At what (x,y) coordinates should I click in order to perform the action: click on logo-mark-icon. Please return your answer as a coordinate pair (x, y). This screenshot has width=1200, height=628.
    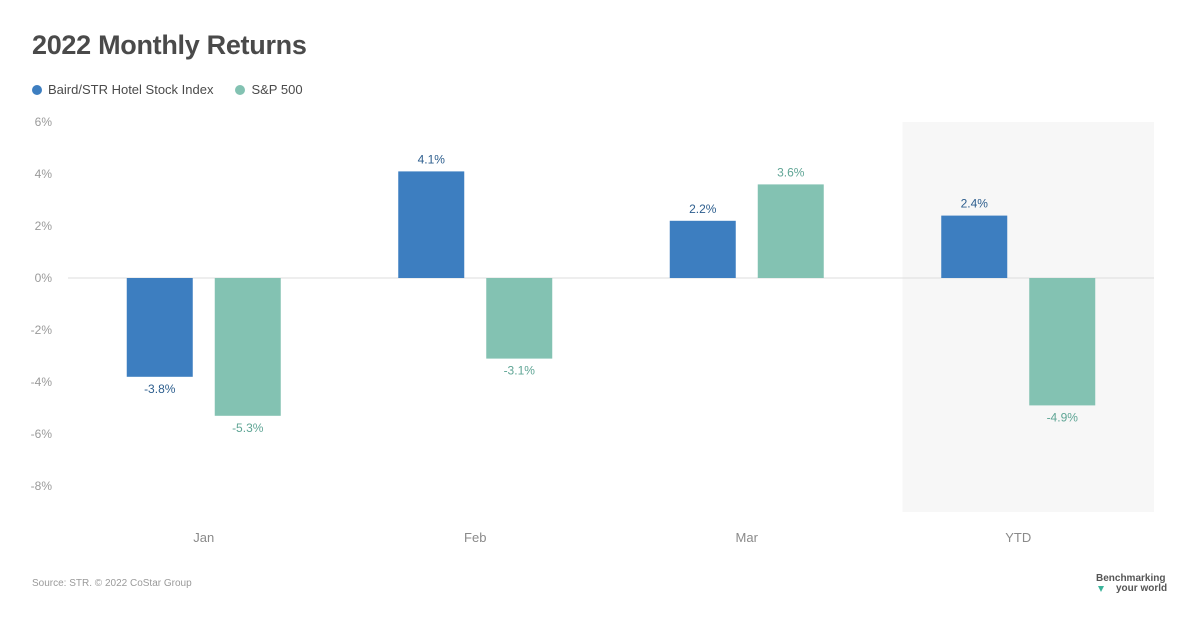
    Looking at the image, I should click on (1101, 589).